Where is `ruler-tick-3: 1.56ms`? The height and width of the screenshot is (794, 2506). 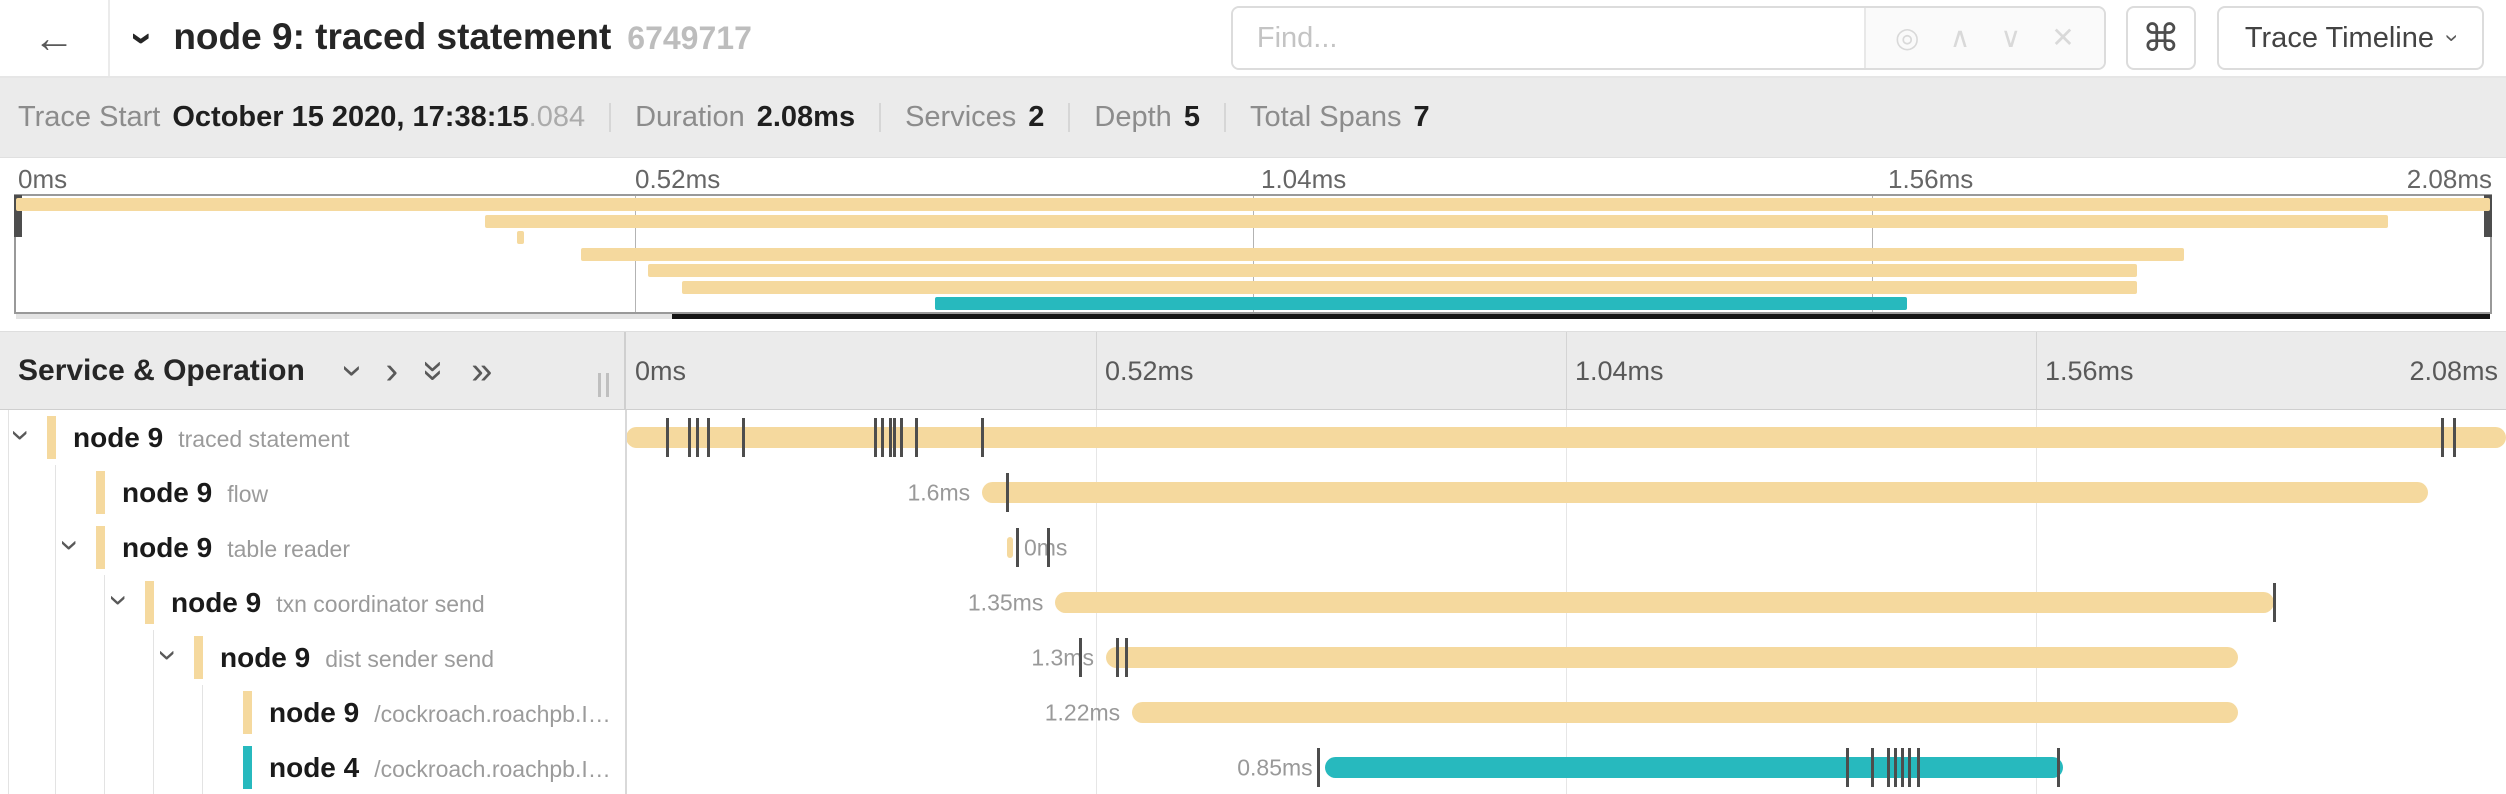 ruler-tick-3: 1.56ms is located at coordinates (2089, 371).